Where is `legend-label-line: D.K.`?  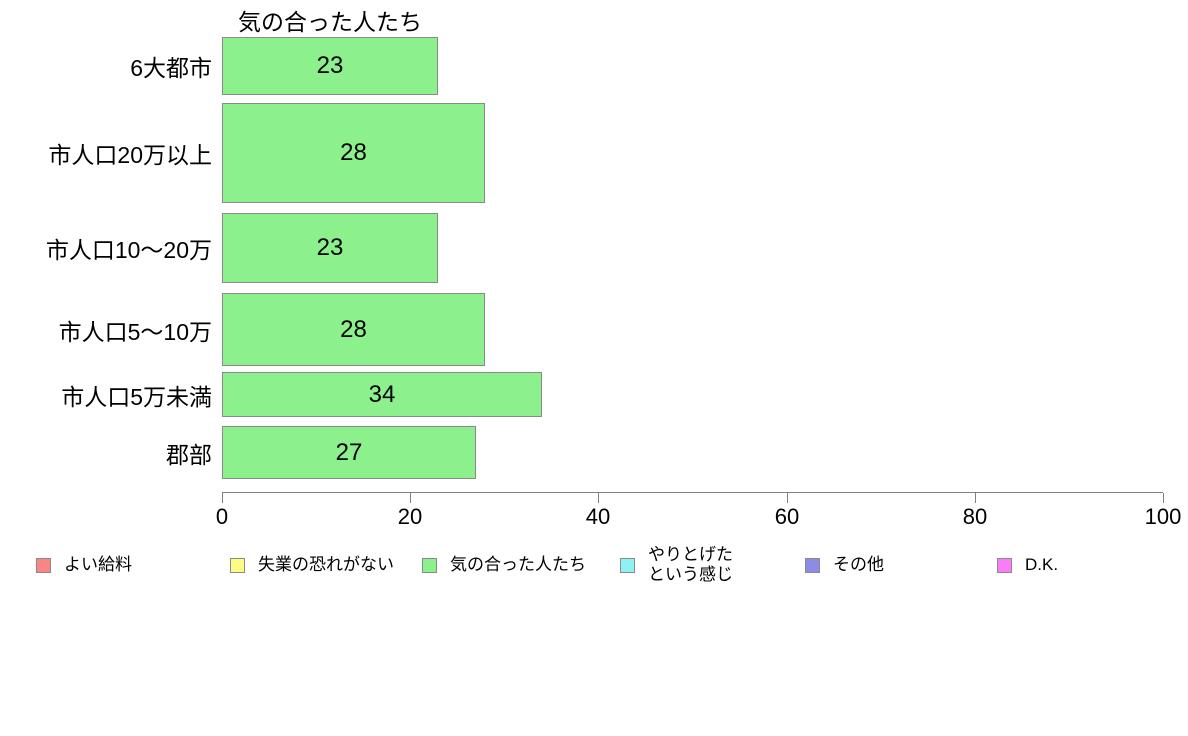
legend-label-line: D.K. is located at coordinates (1042, 564).